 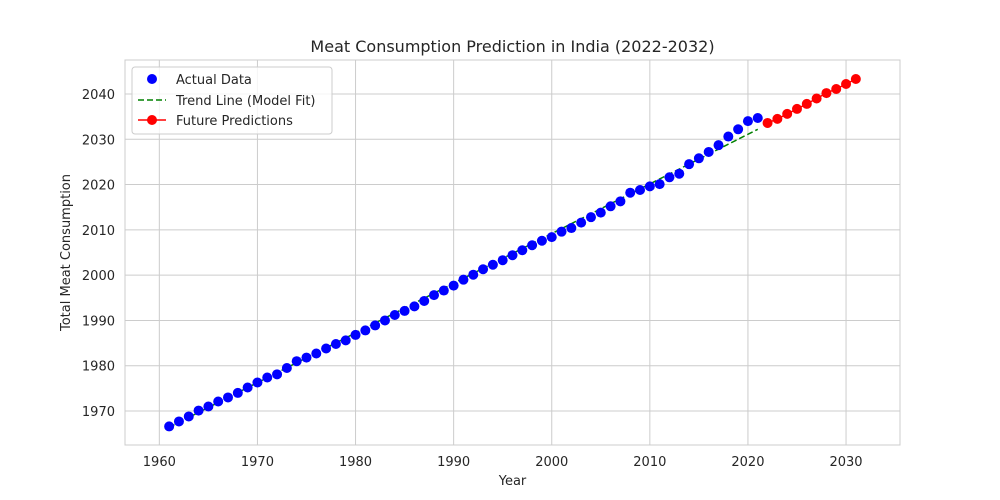 I want to click on legend-marker-actual, so click(x=152, y=79).